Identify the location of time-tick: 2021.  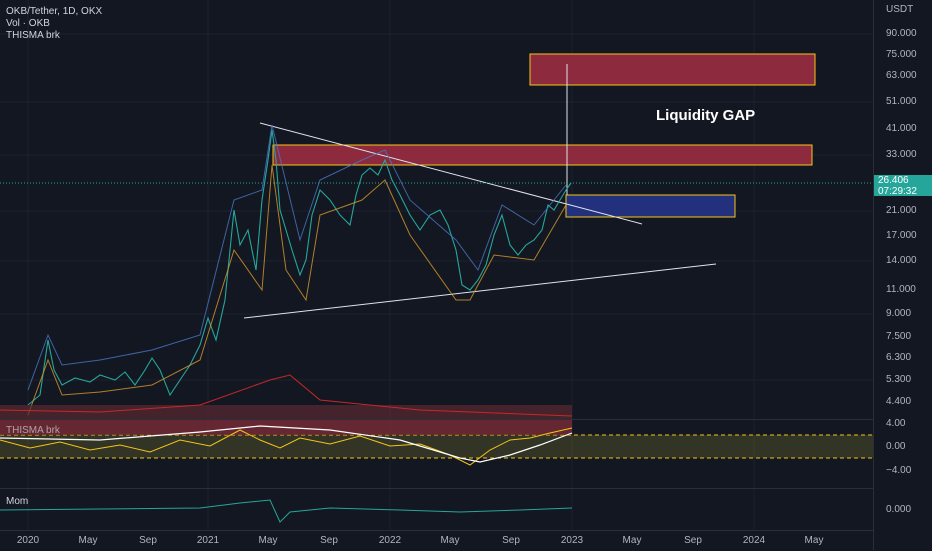
(208, 540).